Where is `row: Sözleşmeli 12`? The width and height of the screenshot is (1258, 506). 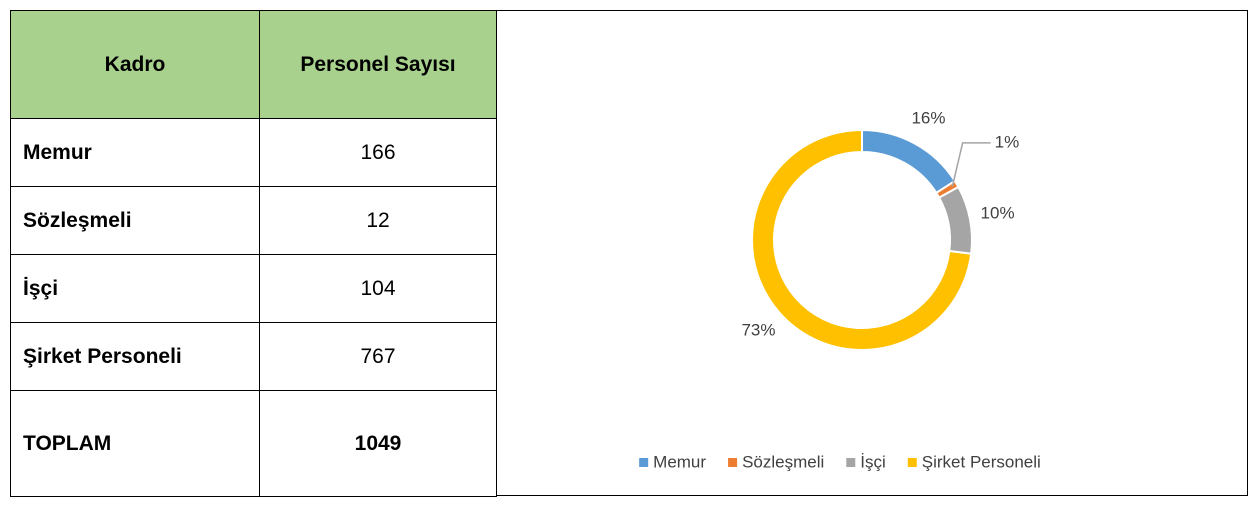
row: Sözleşmeli 12 is located at coordinates (253, 220).